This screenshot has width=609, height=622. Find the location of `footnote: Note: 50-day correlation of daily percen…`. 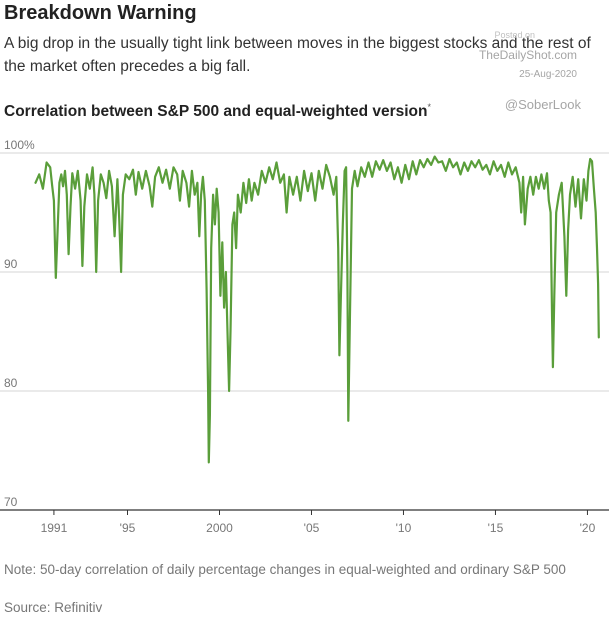

footnote: Note: 50-day correlation of daily percen… is located at coordinates (285, 569).